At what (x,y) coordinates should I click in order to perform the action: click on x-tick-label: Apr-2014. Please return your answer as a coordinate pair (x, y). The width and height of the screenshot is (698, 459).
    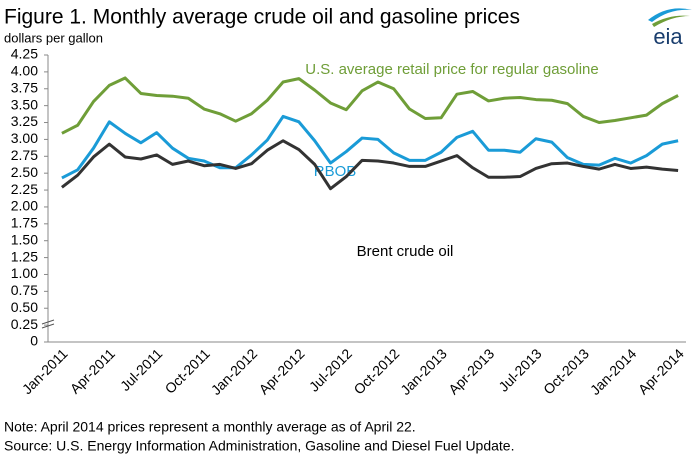
    Looking at the image, I should click on (661, 371).